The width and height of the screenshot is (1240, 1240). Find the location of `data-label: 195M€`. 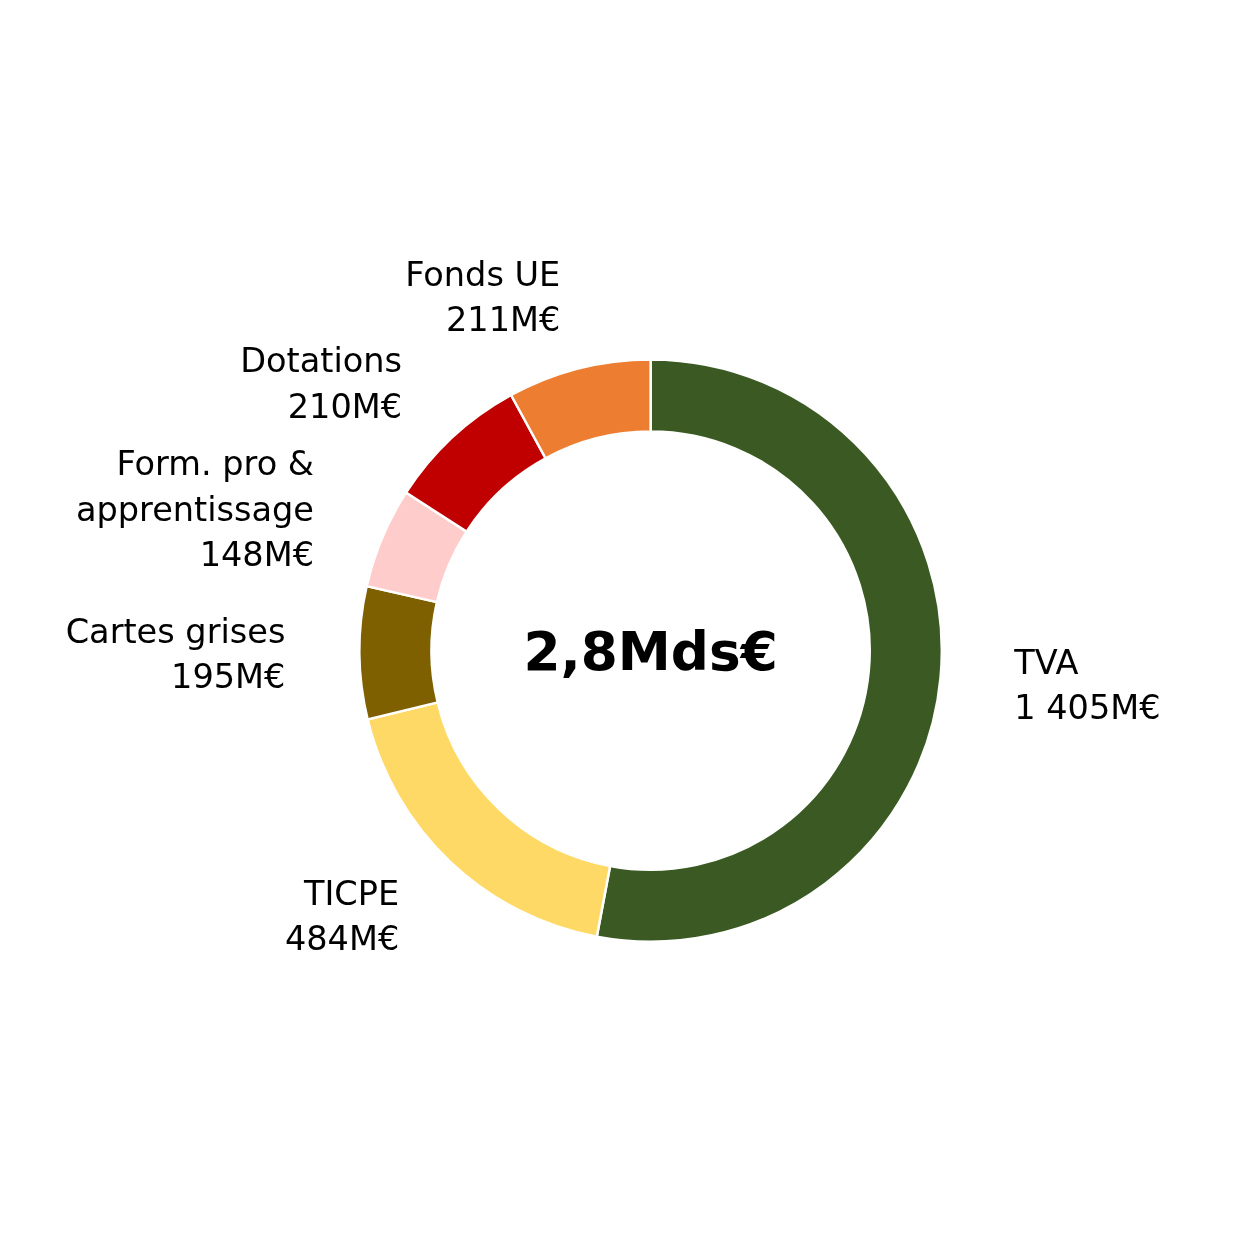

data-label: 195M€ is located at coordinates (228, 676).